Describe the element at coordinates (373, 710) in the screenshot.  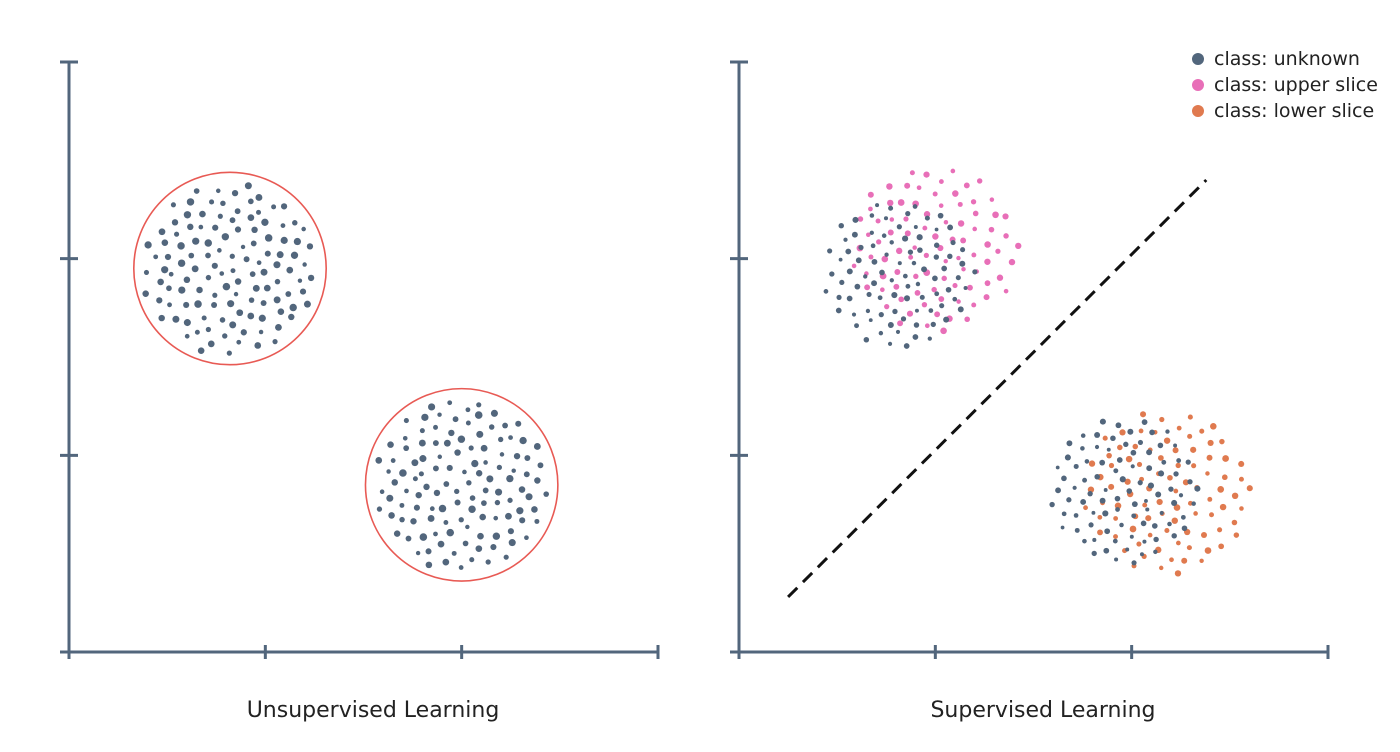
I see `unsupervised-xlabel: Unsupervised Learning` at that location.